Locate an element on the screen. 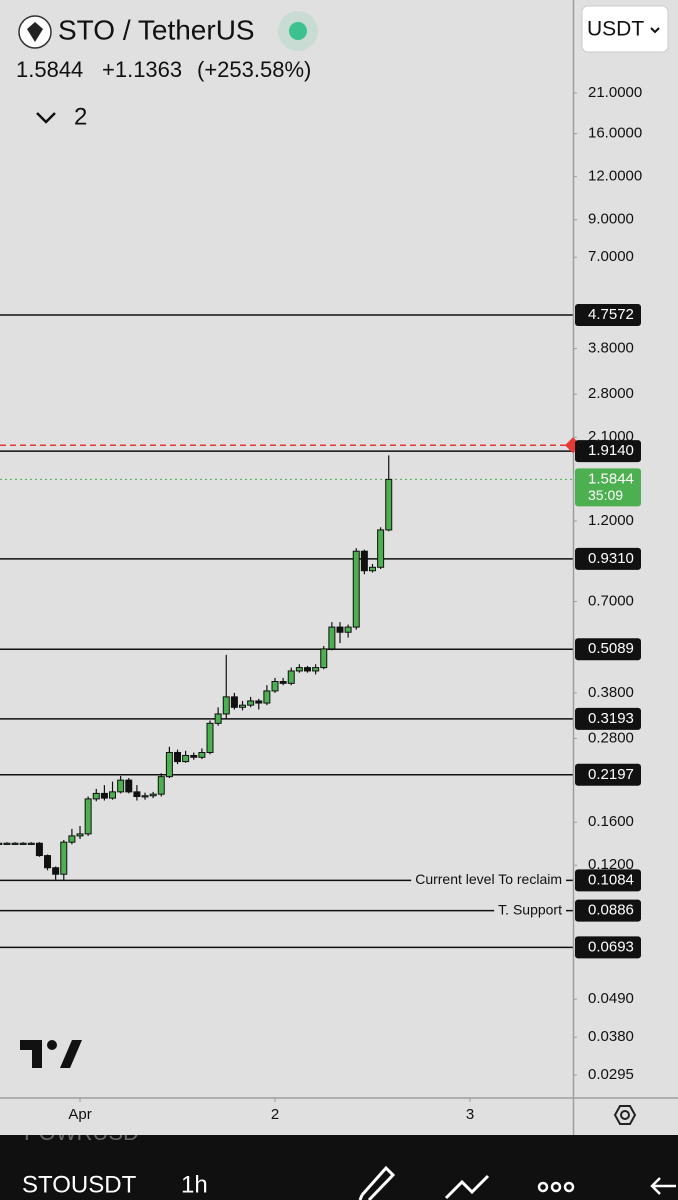 This screenshot has width=678, height=1200. countdown-label: 35:09 is located at coordinates (605, 495).